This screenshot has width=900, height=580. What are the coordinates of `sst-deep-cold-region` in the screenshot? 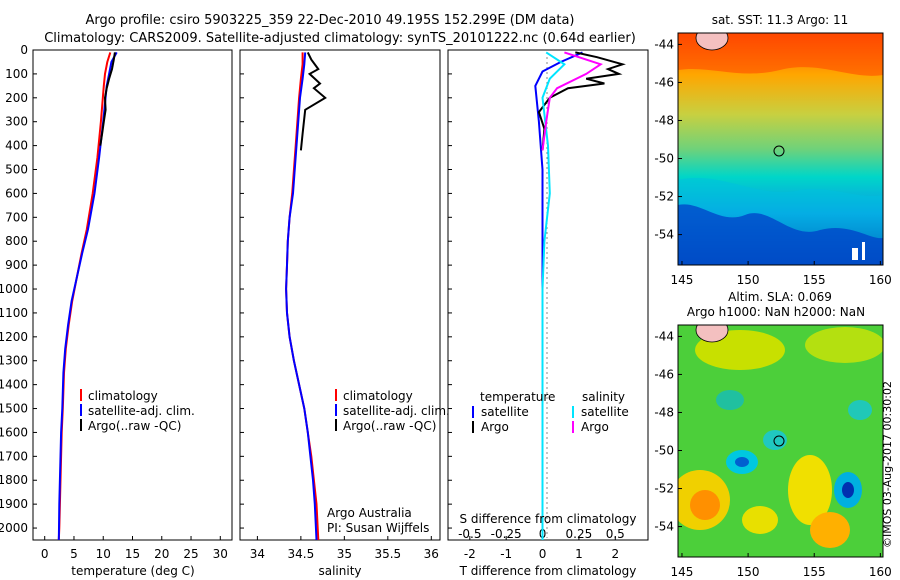 It's located at (780, 234).